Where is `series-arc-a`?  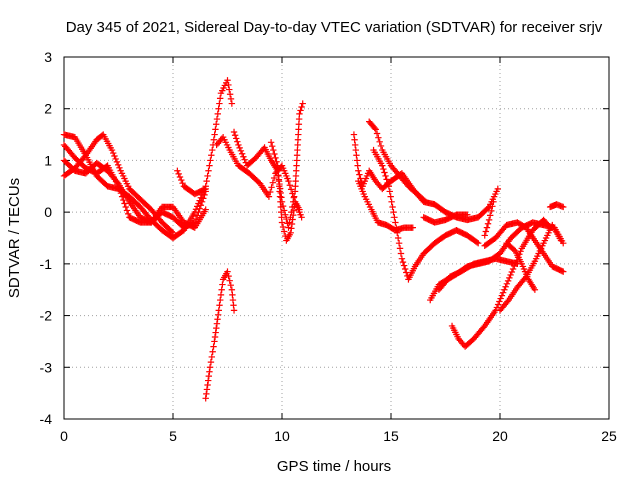 series-arc-a is located at coordinates (148, 159).